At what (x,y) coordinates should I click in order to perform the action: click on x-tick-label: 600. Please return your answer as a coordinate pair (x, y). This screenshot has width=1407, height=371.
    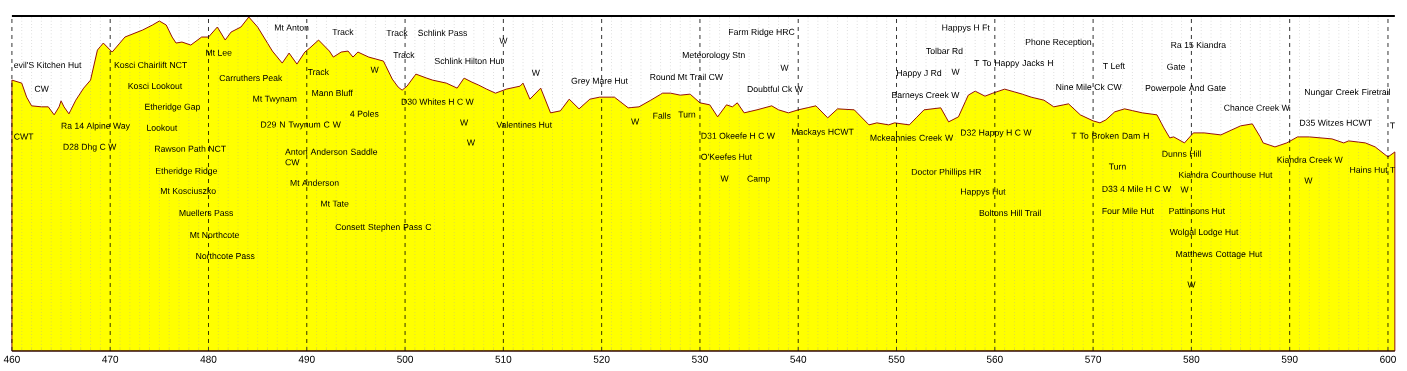
    Looking at the image, I should click on (1388, 359).